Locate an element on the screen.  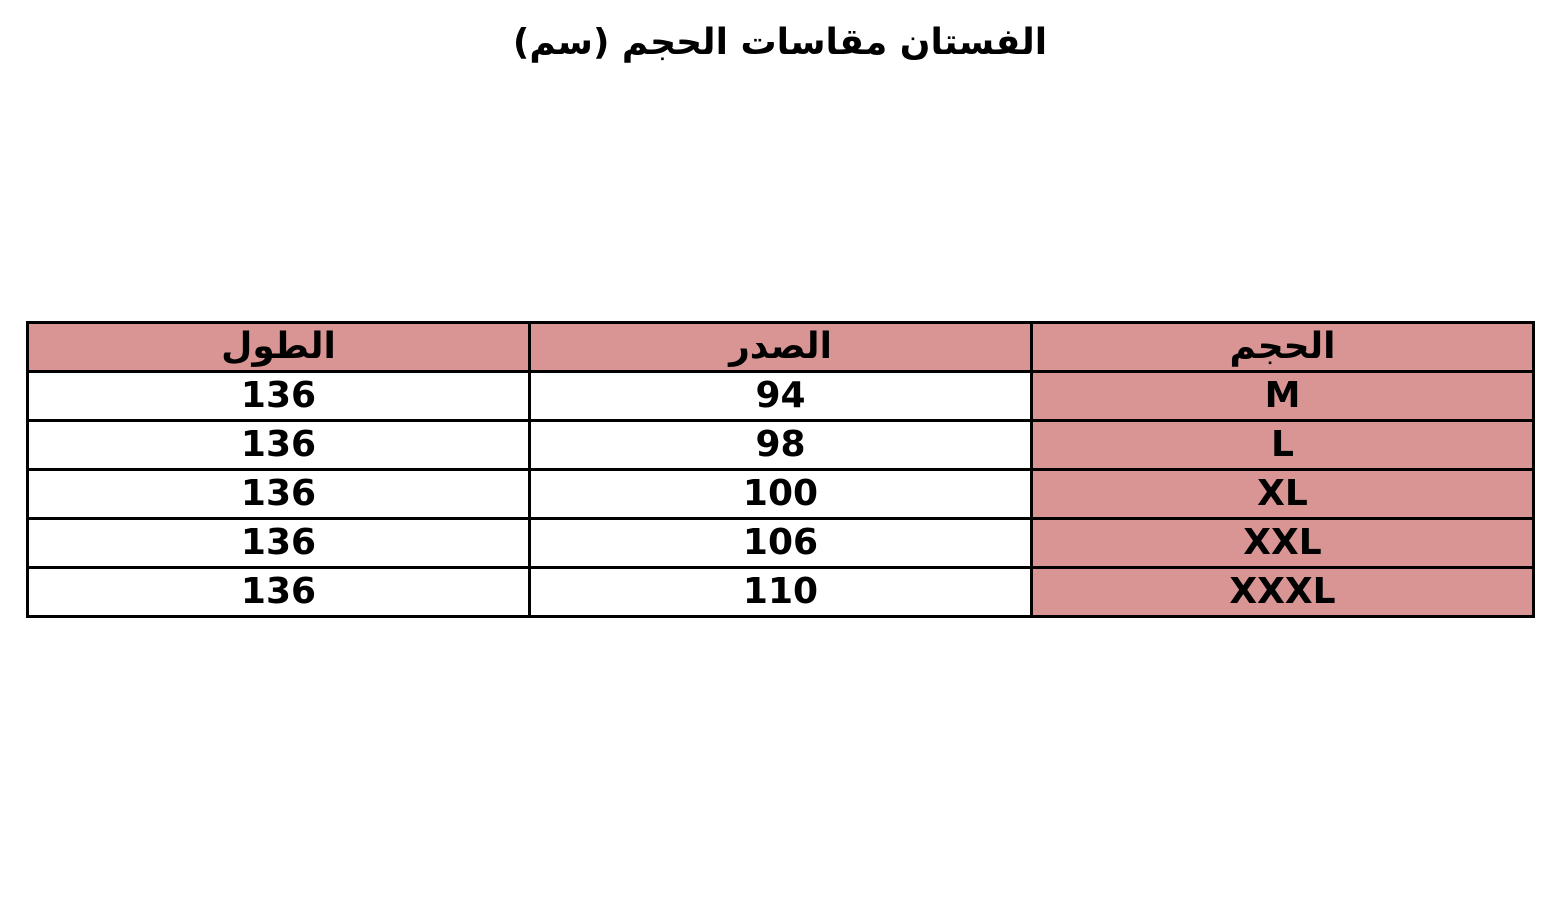
size-cell: L is located at coordinates (1282, 445).